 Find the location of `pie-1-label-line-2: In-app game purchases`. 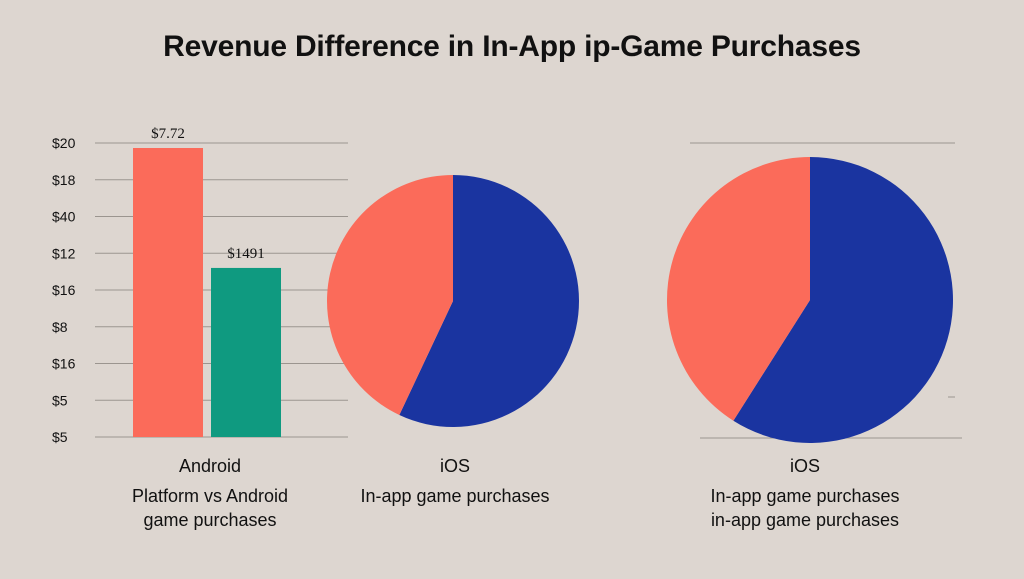

pie-1-label-line-2: In-app game purchases is located at coordinates (455, 496).